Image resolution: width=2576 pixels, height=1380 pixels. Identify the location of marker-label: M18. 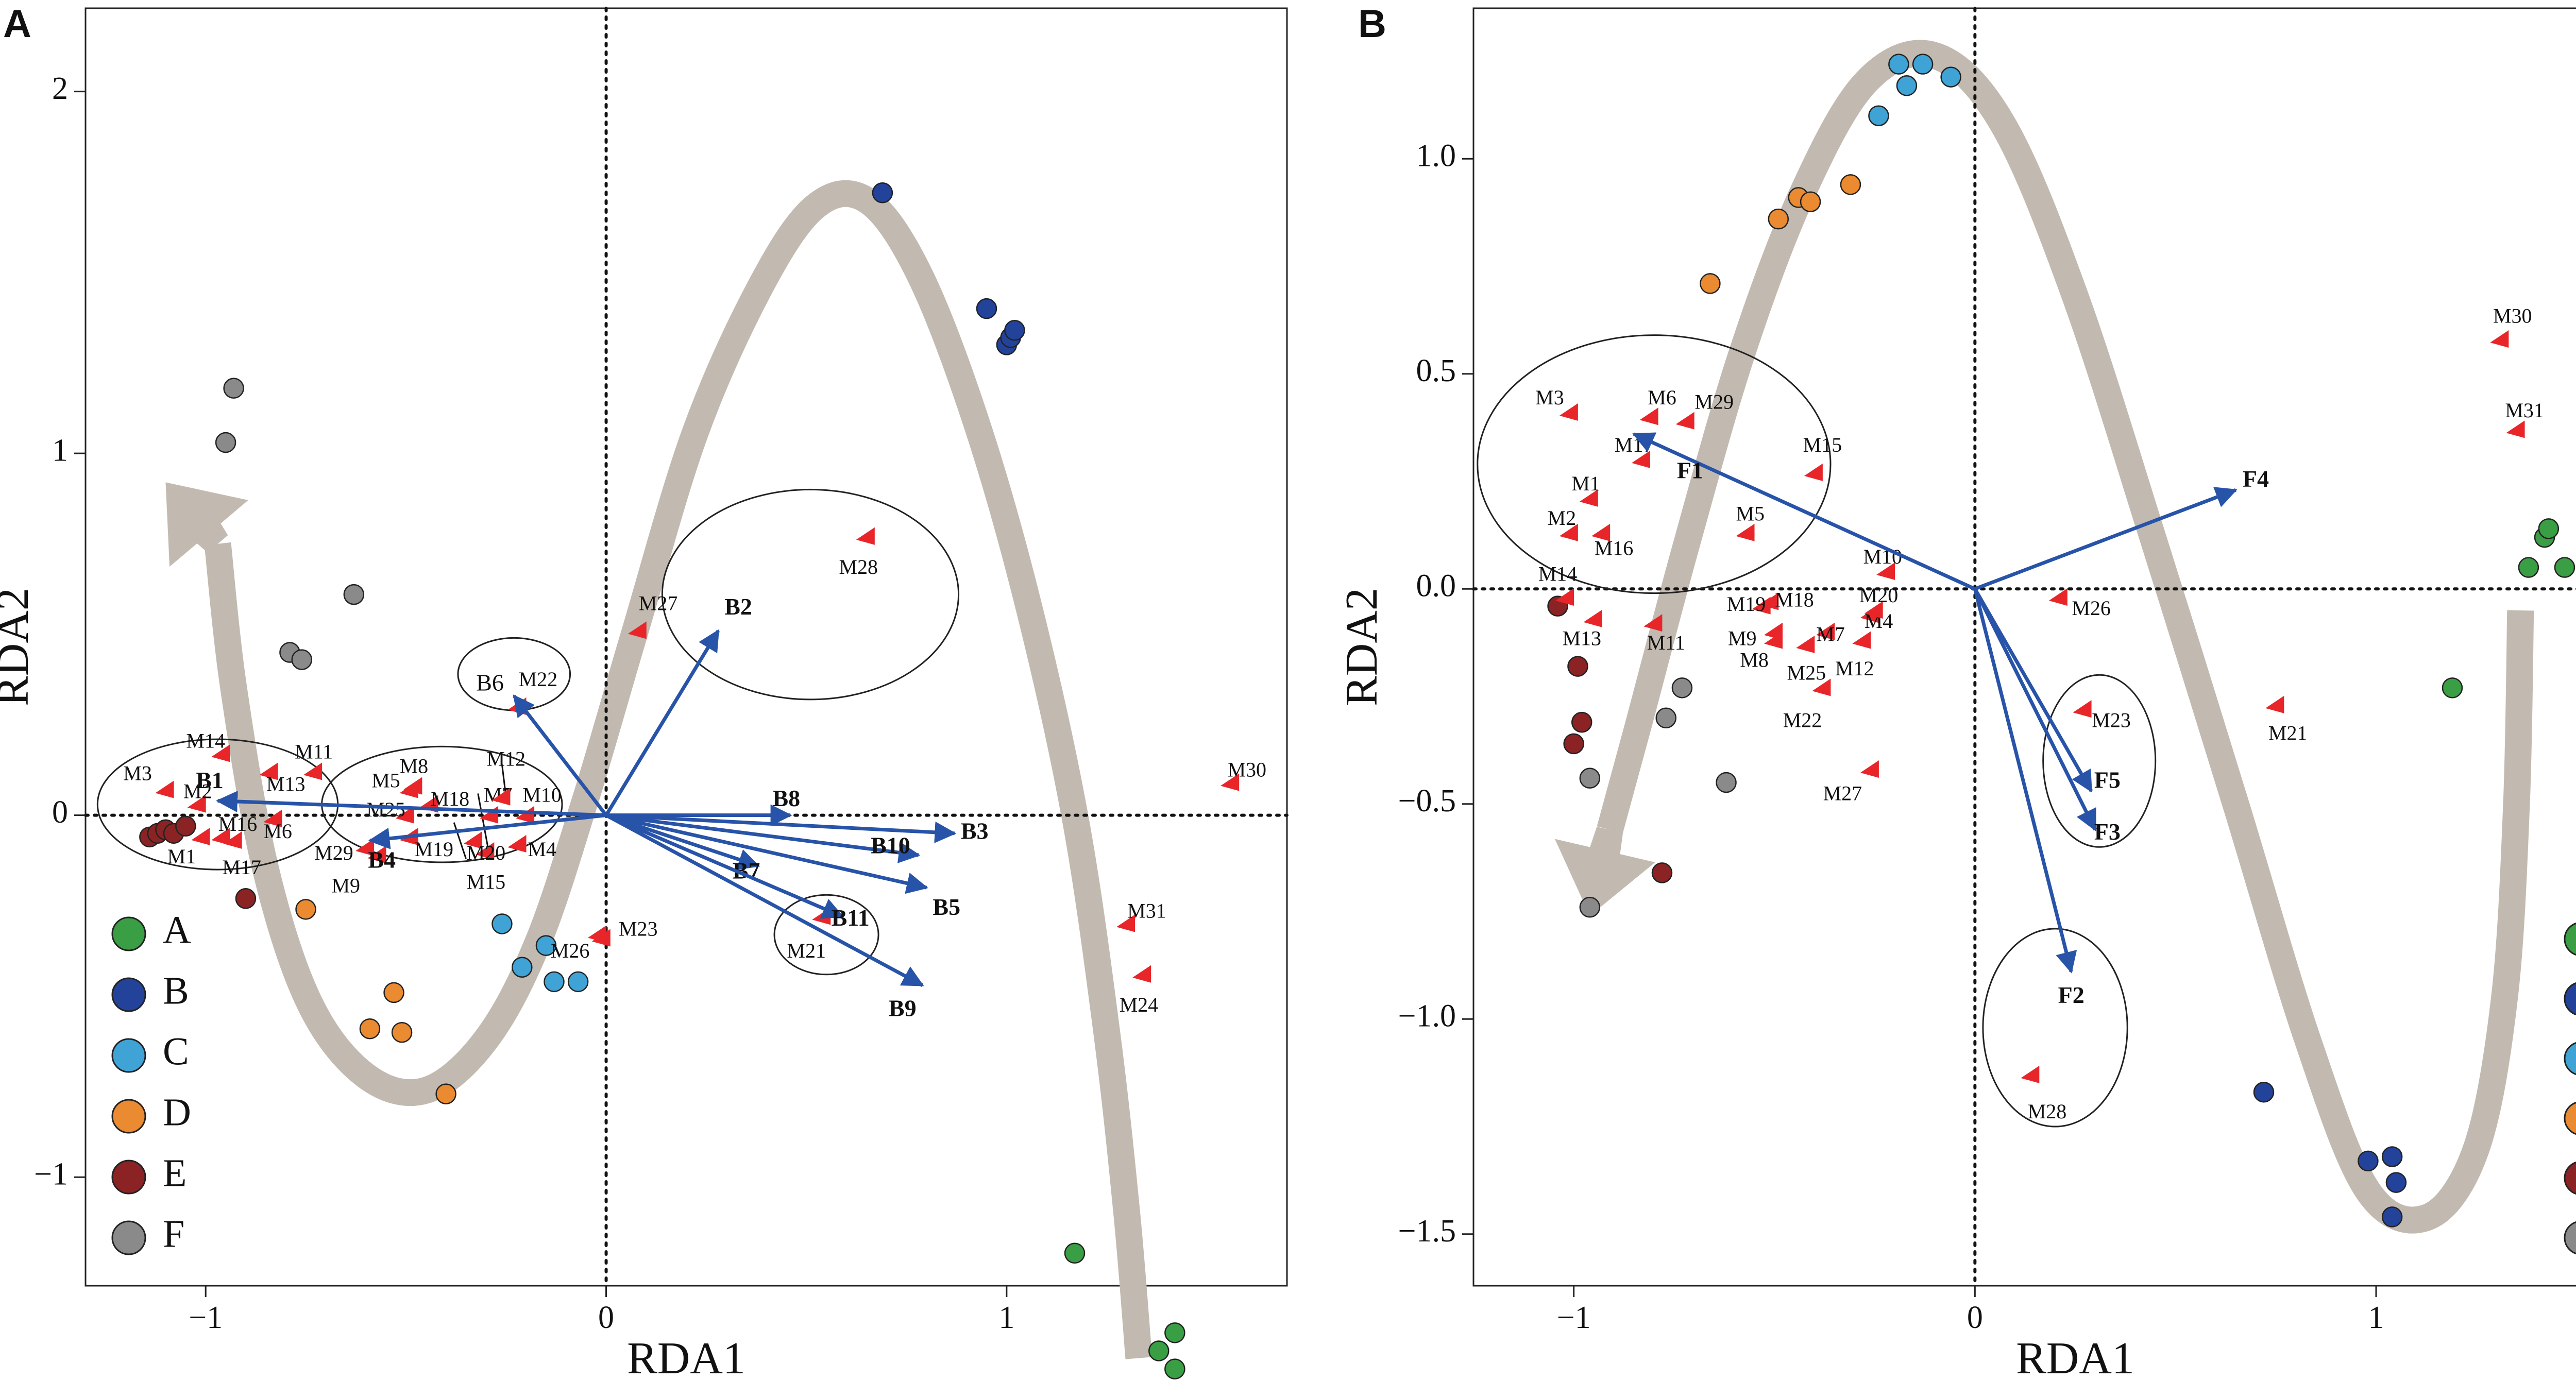
(1794, 600).